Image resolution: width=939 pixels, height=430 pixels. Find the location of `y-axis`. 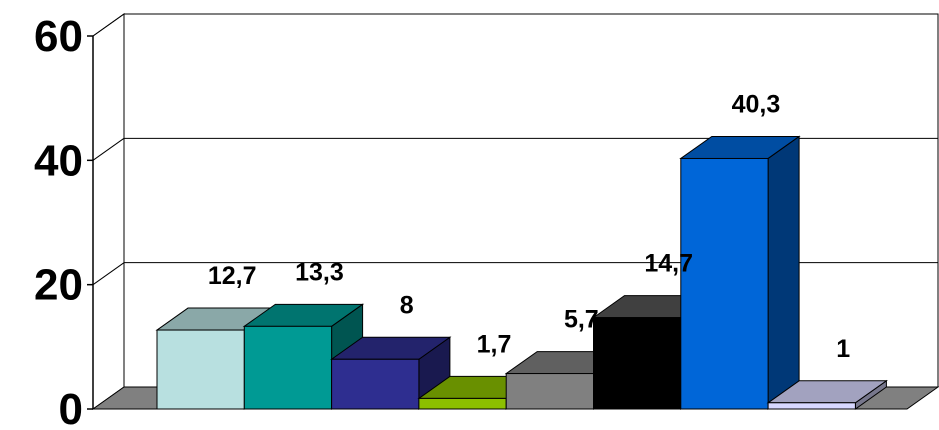

y-axis is located at coordinates (90, 222).